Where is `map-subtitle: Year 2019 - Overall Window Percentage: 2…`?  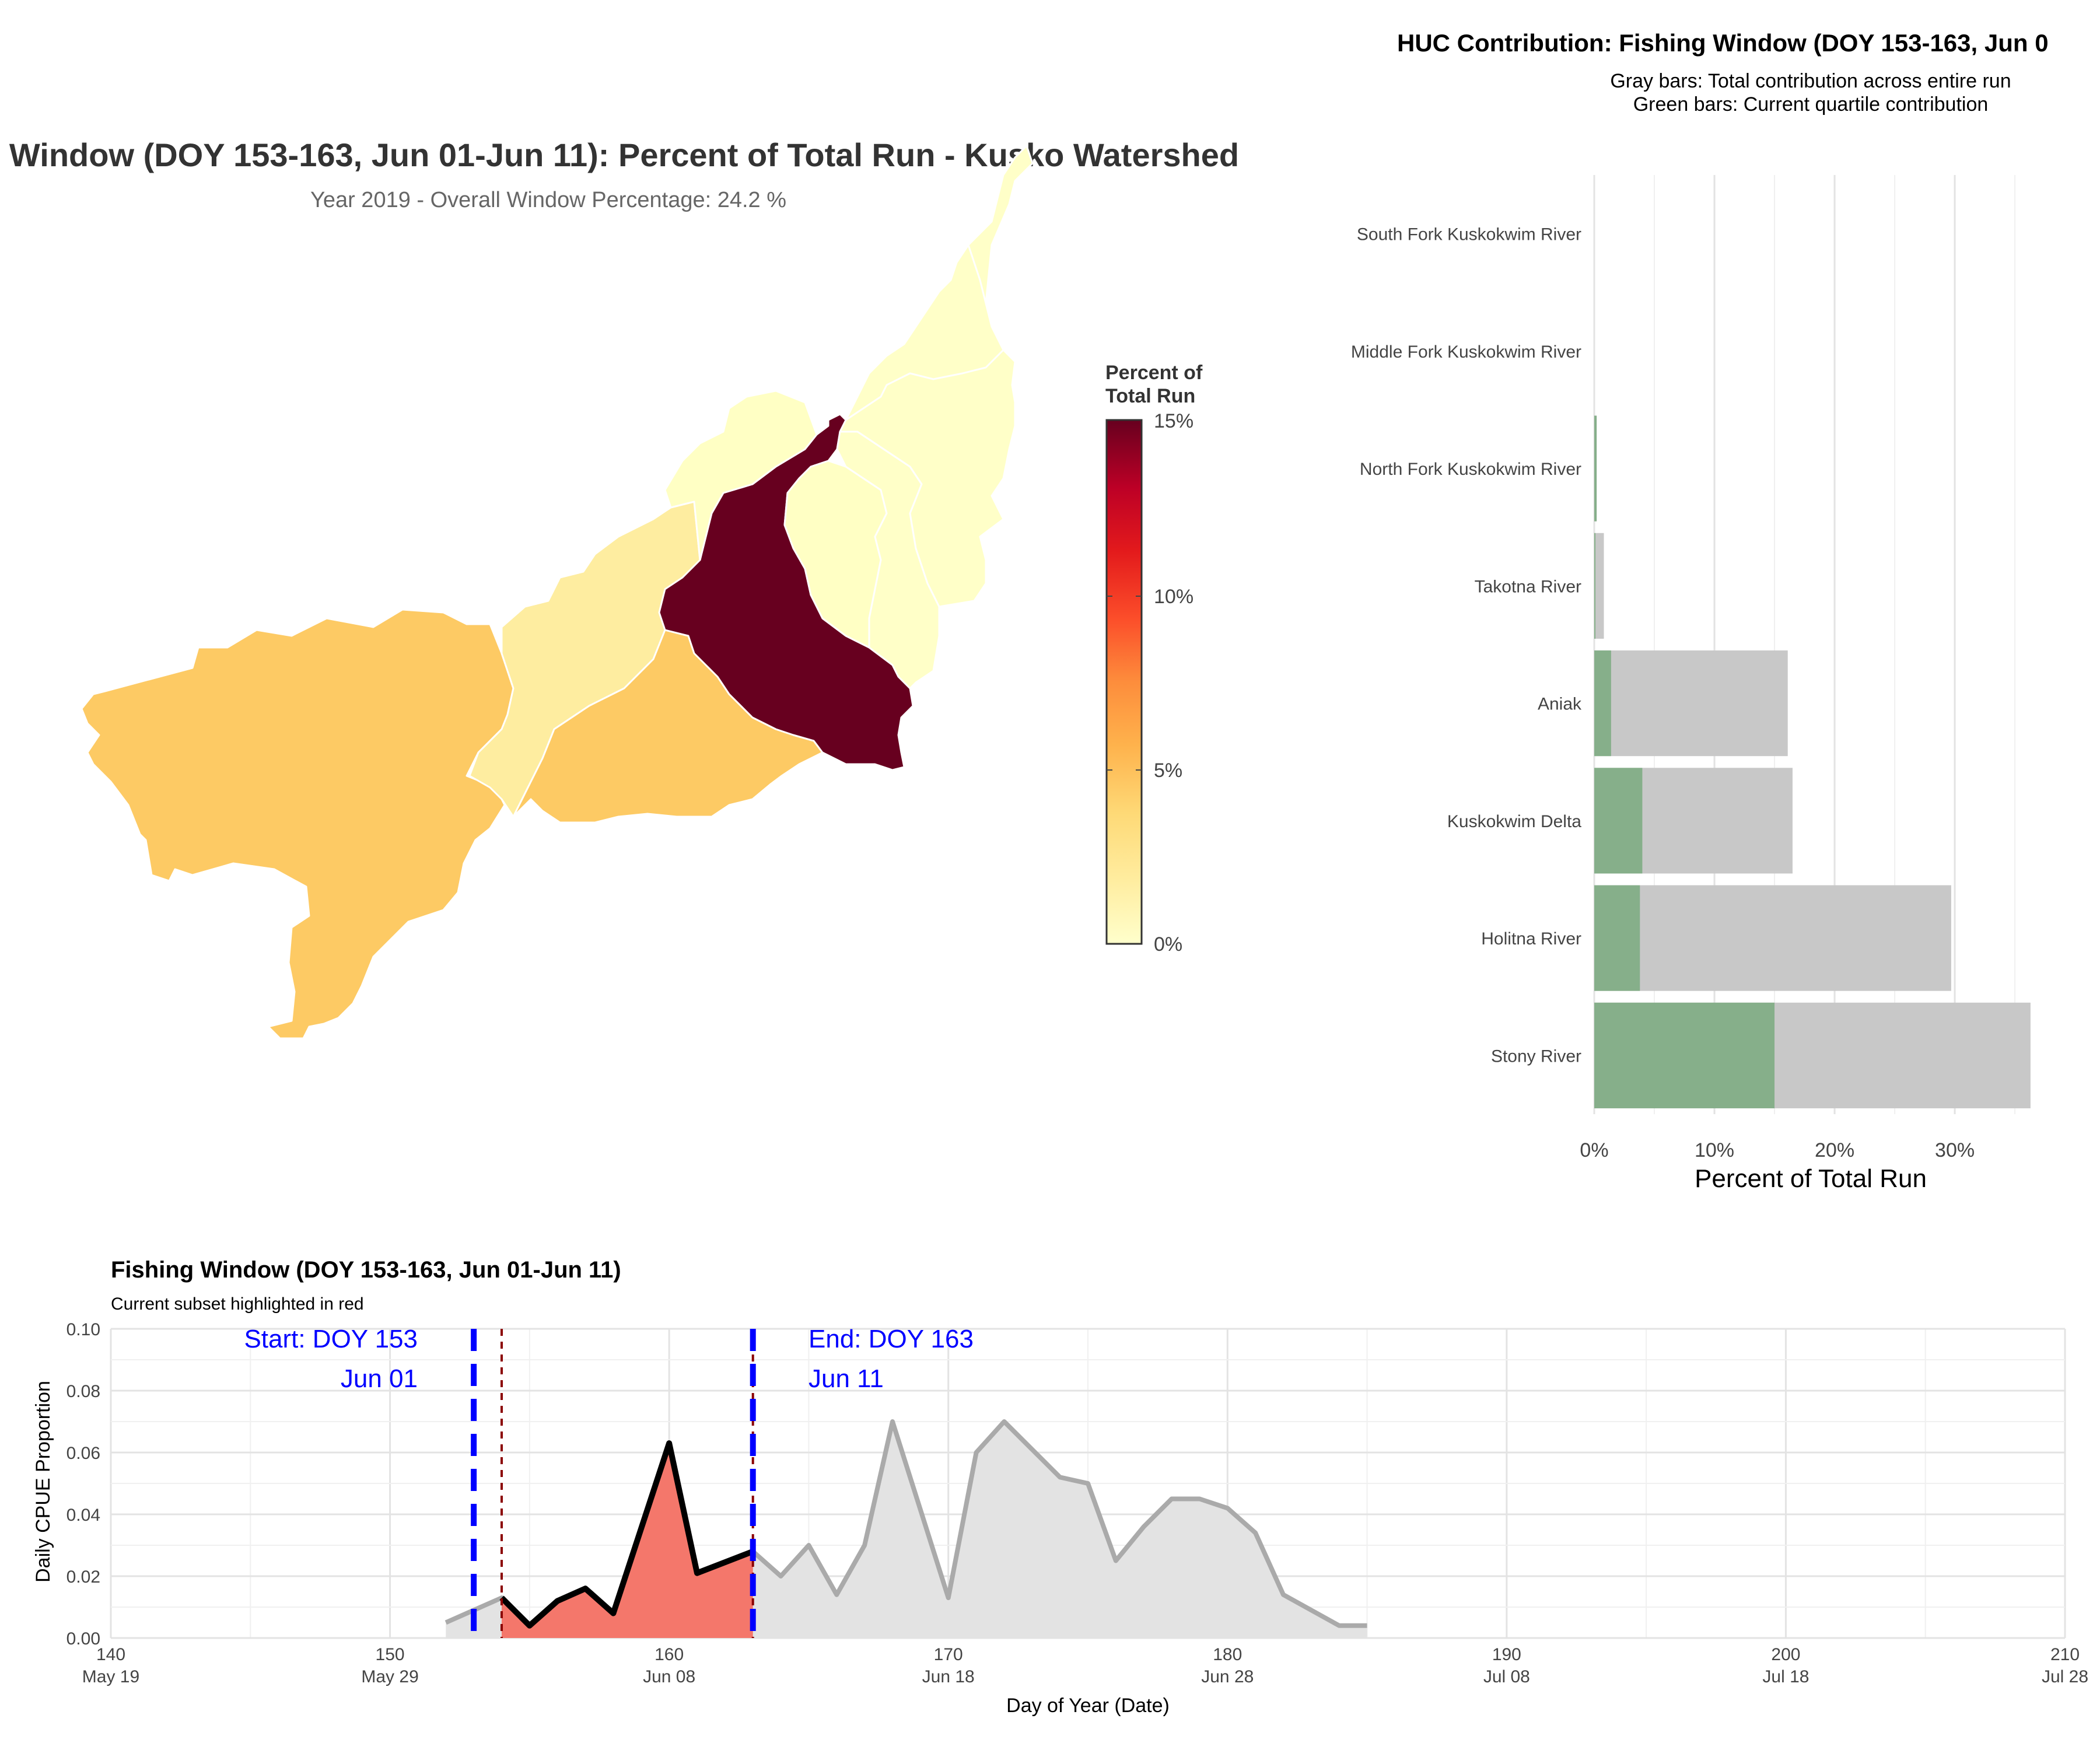 map-subtitle: Year 2019 - Overall Window Percentage: 2… is located at coordinates (548, 200).